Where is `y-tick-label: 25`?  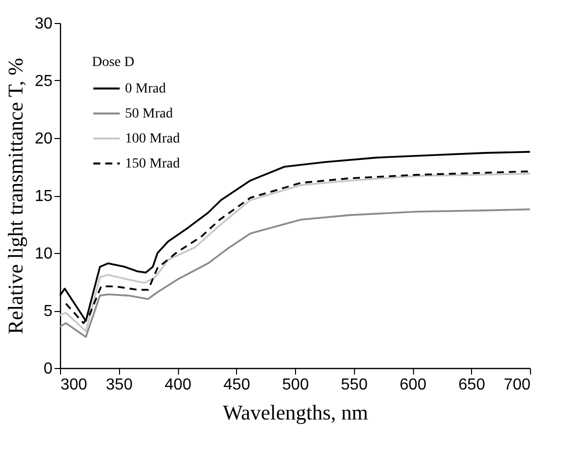 y-tick-label: 25 is located at coordinates (43, 81).